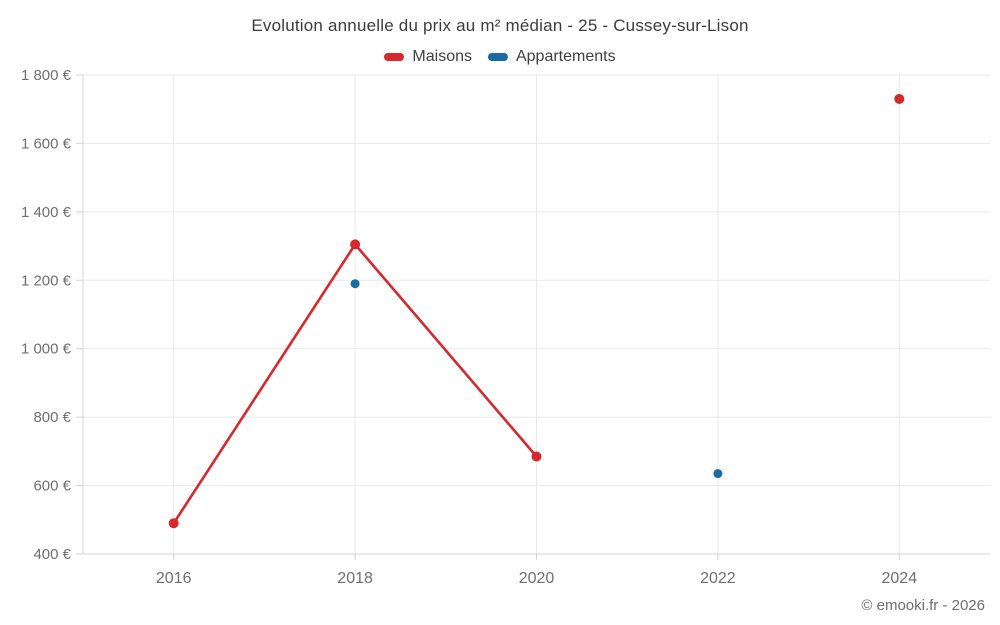  I want to click on point-maisons-2018, so click(355, 244).